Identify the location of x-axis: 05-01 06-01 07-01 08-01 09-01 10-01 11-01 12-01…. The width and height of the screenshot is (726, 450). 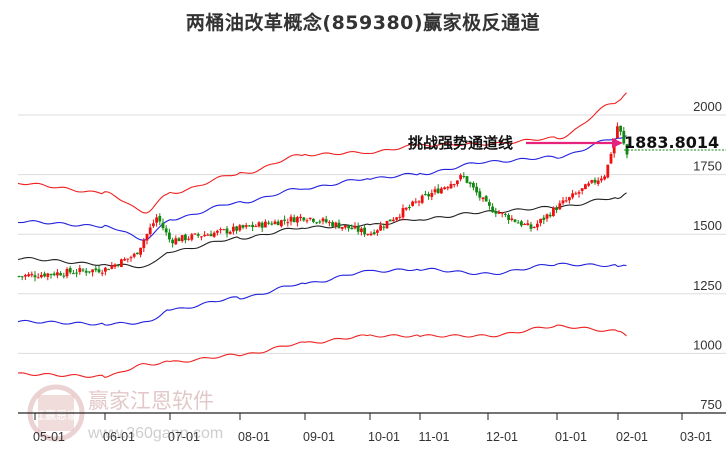
(372, 428).